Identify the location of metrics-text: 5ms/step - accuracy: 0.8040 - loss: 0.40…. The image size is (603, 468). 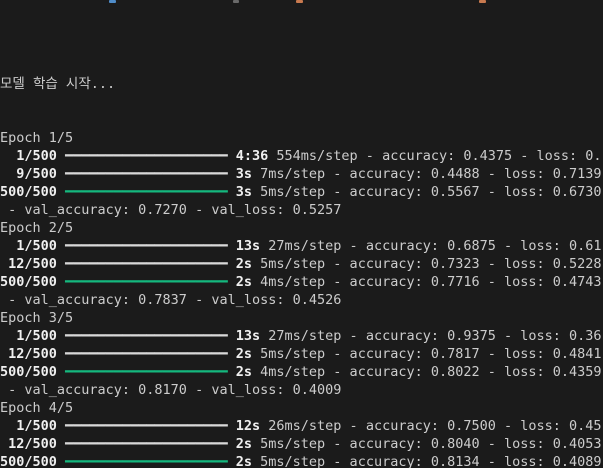
(431, 444).